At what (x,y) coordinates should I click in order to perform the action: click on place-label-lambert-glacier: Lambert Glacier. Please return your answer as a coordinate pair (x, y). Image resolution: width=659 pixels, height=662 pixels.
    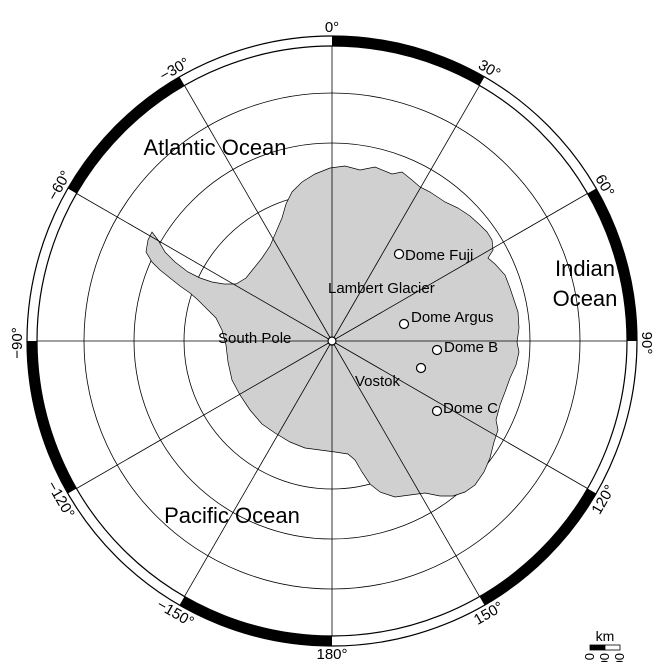
    Looking at the image, I should click on (381, 288).